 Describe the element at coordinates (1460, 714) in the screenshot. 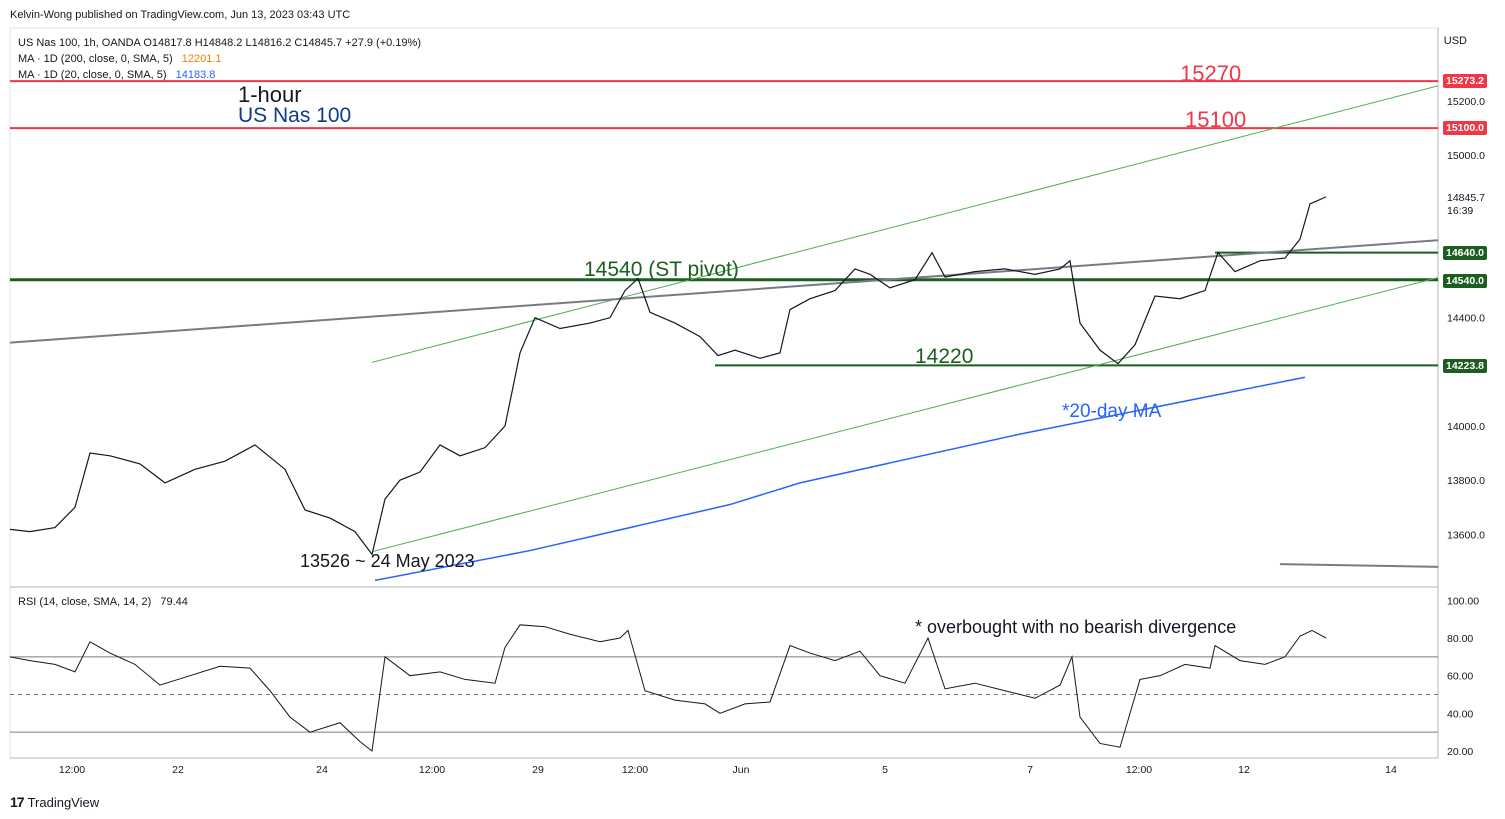

I see `rsi-tick-3: 40.00` at that location.